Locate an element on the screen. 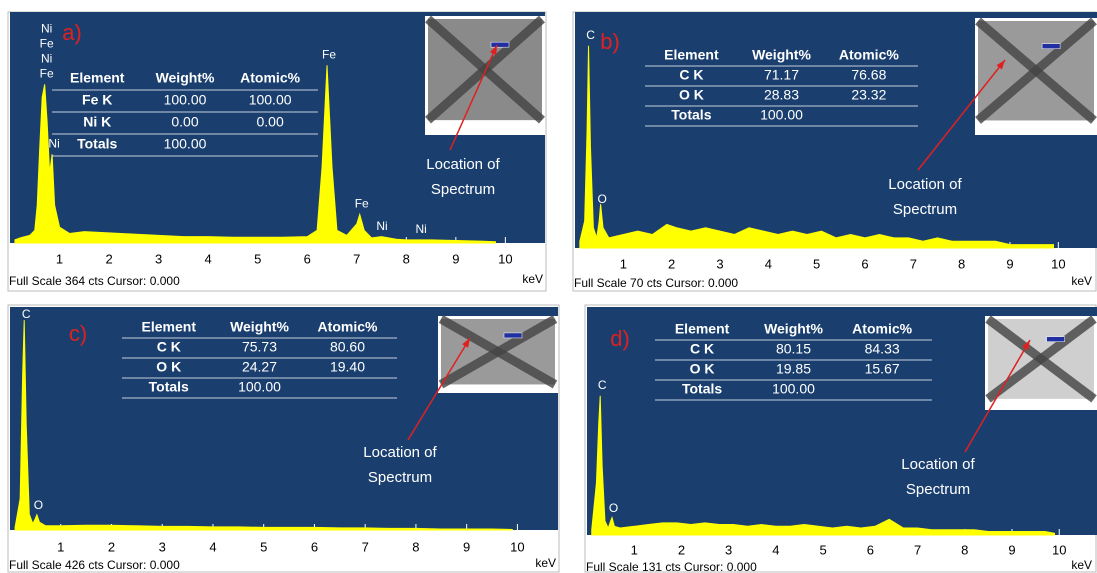 The width and height of the screenshot is (1097, 573). table-cell: 80.15 is located at coordinates (793, 349).